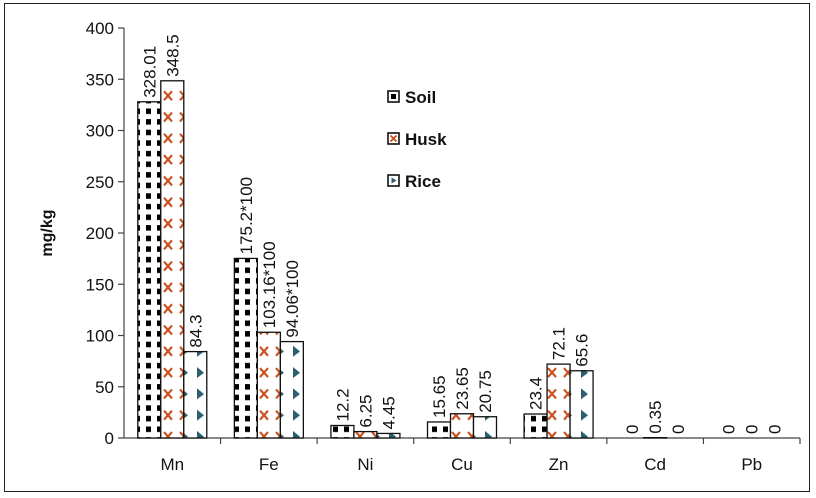  Describe the element at coordinates (100, 233) in the screenshot. I see `y-tick-label: 200` at that location.